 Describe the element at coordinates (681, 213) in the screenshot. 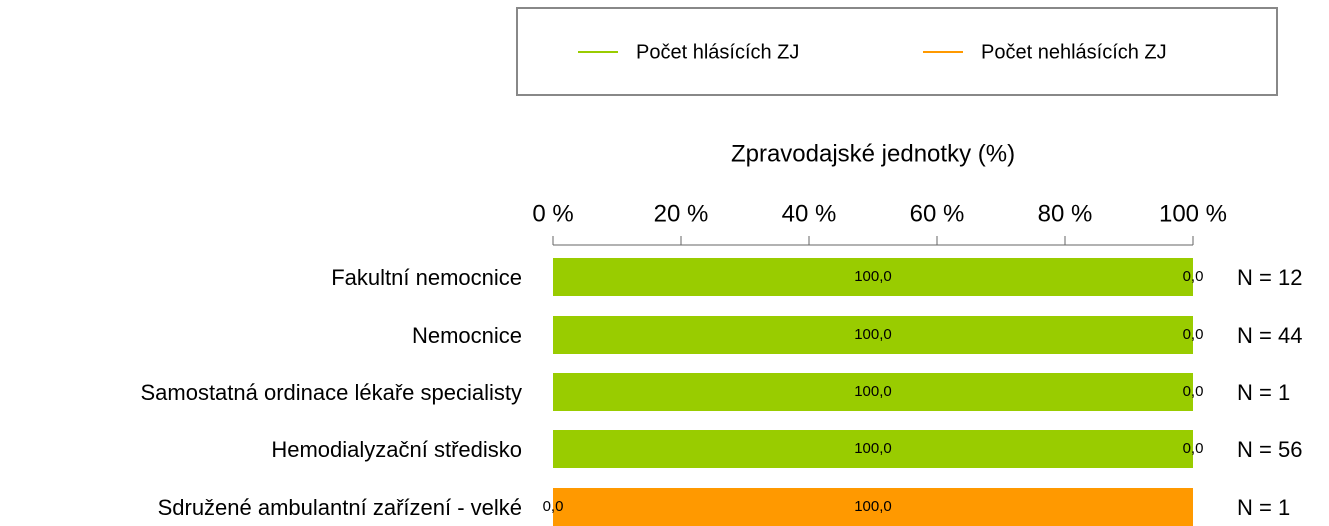

I see `x-tick-label: 20 %` at that location.